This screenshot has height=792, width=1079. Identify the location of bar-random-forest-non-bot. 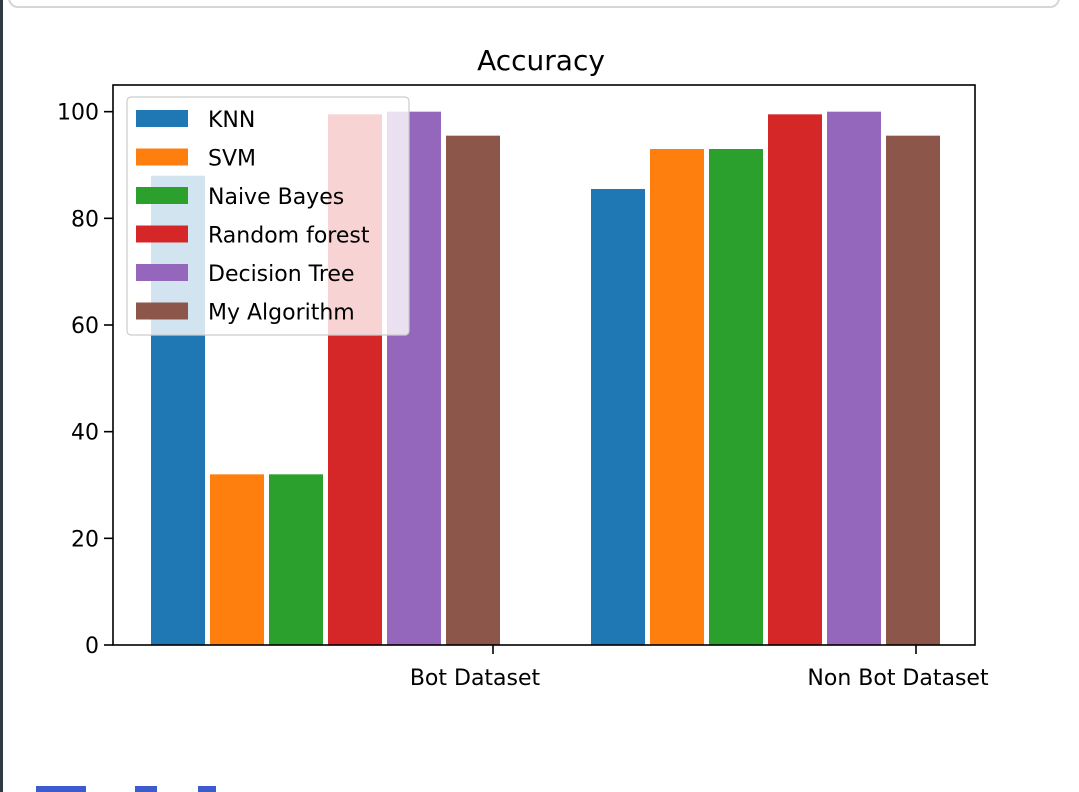
(795, 380).